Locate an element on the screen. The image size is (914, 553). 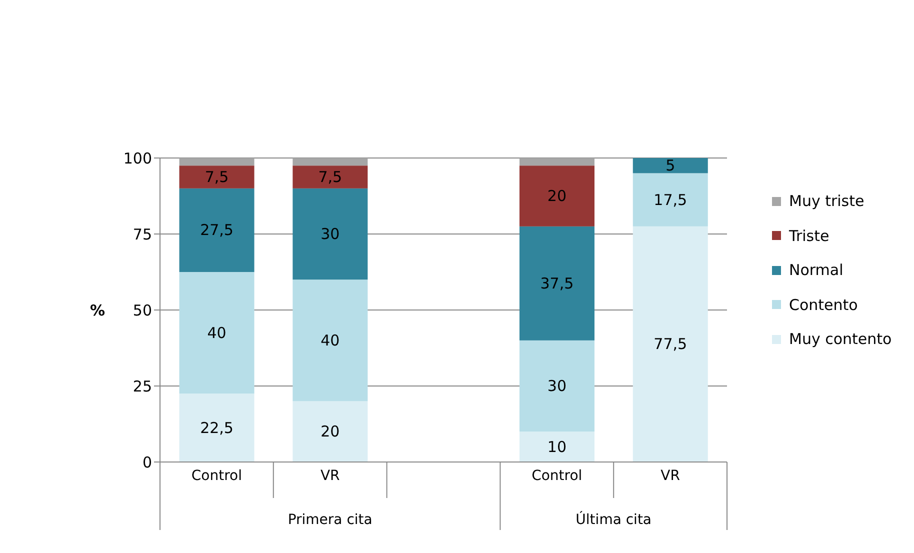
legend-label: Triste is located at coordinates (809, 235).